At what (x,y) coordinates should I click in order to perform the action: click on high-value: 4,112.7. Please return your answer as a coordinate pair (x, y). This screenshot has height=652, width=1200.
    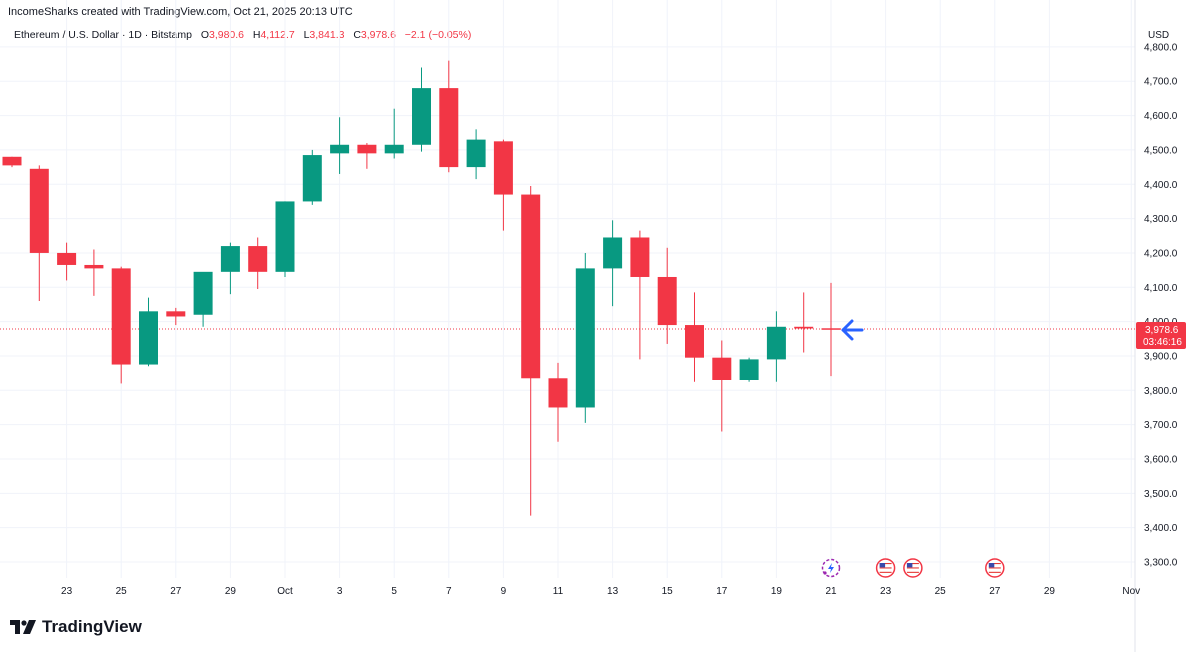
    Looking at the image, I should click on (277, 35).